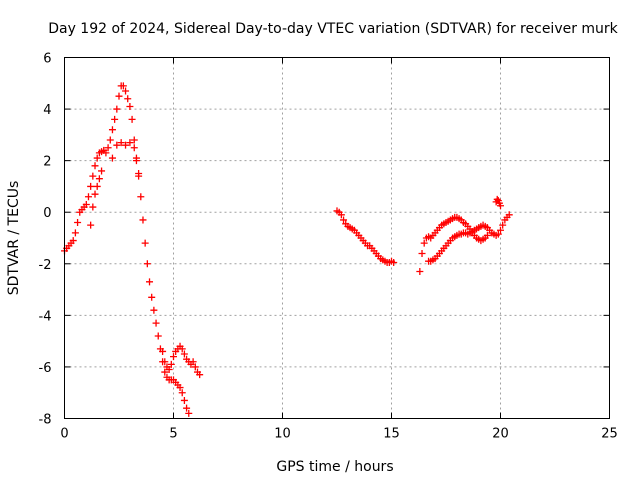 Image resolution: width=640 pixels, height=480 pixels. I want to click on x-tick-label: 15, so click(391, 434).